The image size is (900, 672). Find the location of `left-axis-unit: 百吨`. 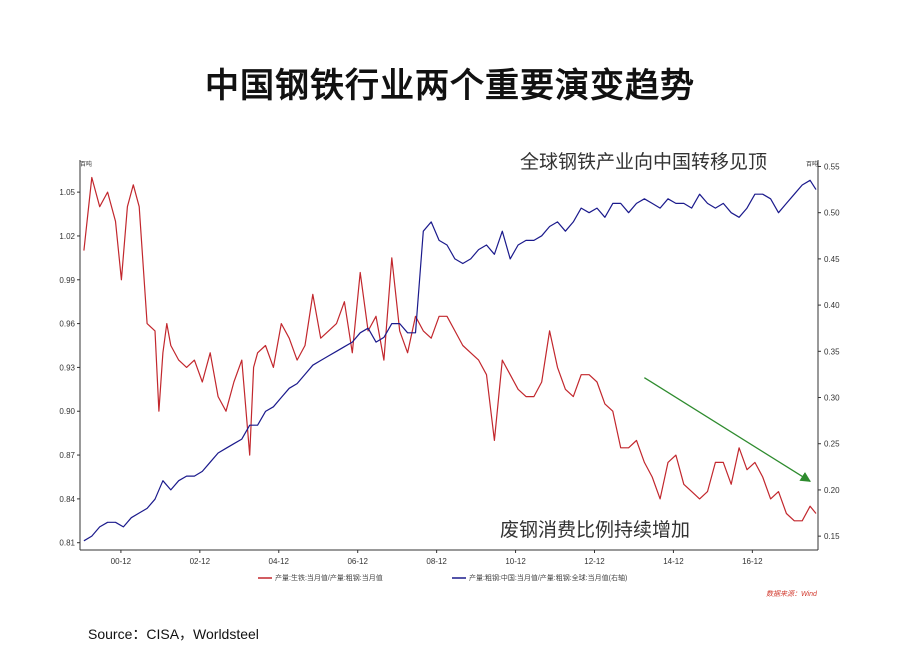

left-axis-unit: 百吨 is located at coordinates (86, 164).